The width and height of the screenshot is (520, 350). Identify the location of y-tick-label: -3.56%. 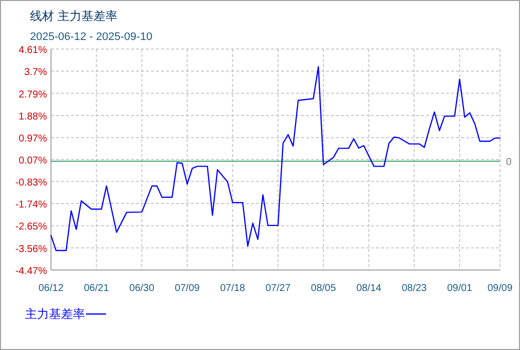
(31, 249).